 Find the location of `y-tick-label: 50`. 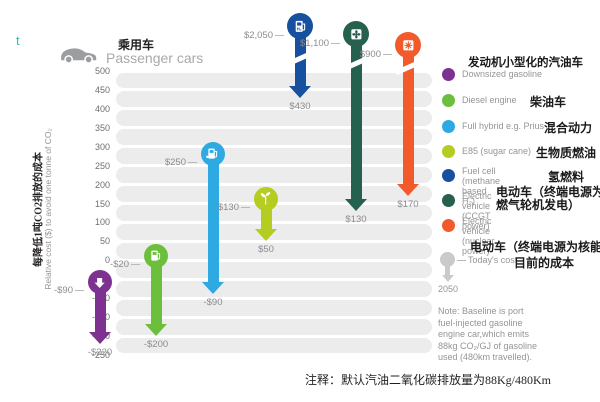

y-tick-label: 50 is located at coordinates (104, 241).